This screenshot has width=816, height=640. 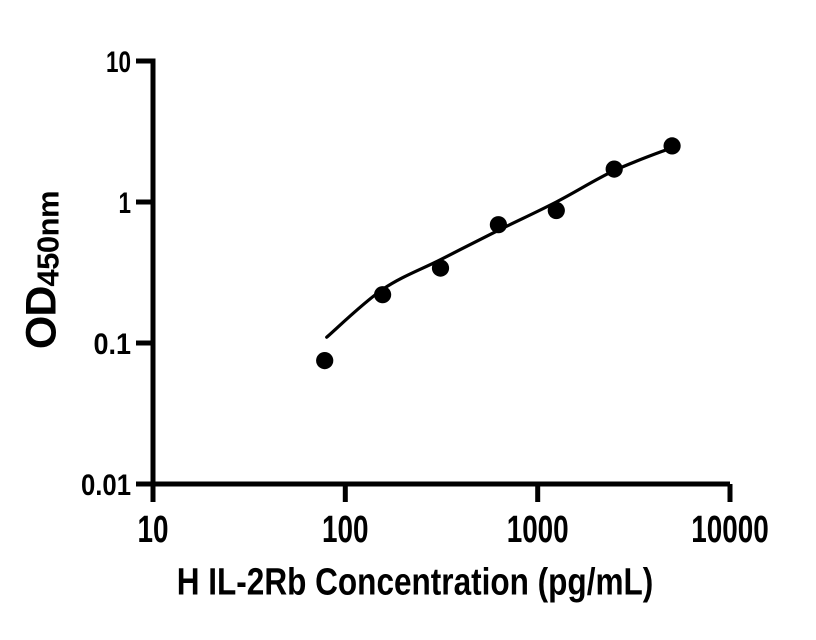 I want to click on x-tick-label: 10000, so click(x=730, y=530).